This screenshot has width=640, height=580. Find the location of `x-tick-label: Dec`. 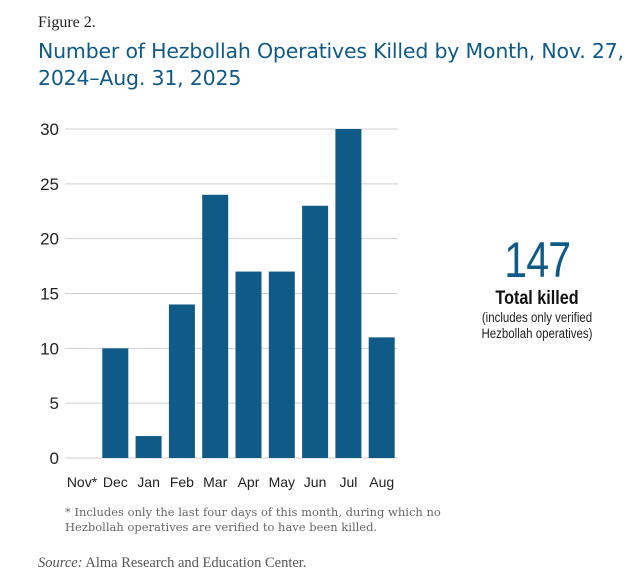

x-tick-label: Dec is located at coordinates (115, 482).